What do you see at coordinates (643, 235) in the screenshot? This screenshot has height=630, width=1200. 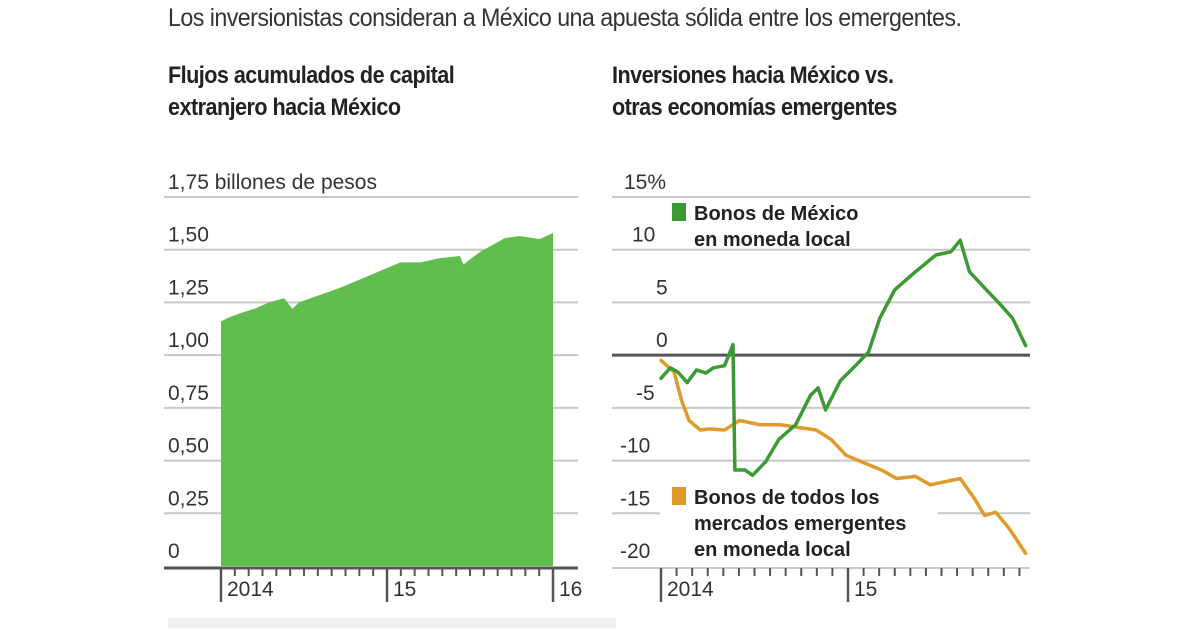 I see `right-y-tick-label: 10` at bounding box center [643, 235].